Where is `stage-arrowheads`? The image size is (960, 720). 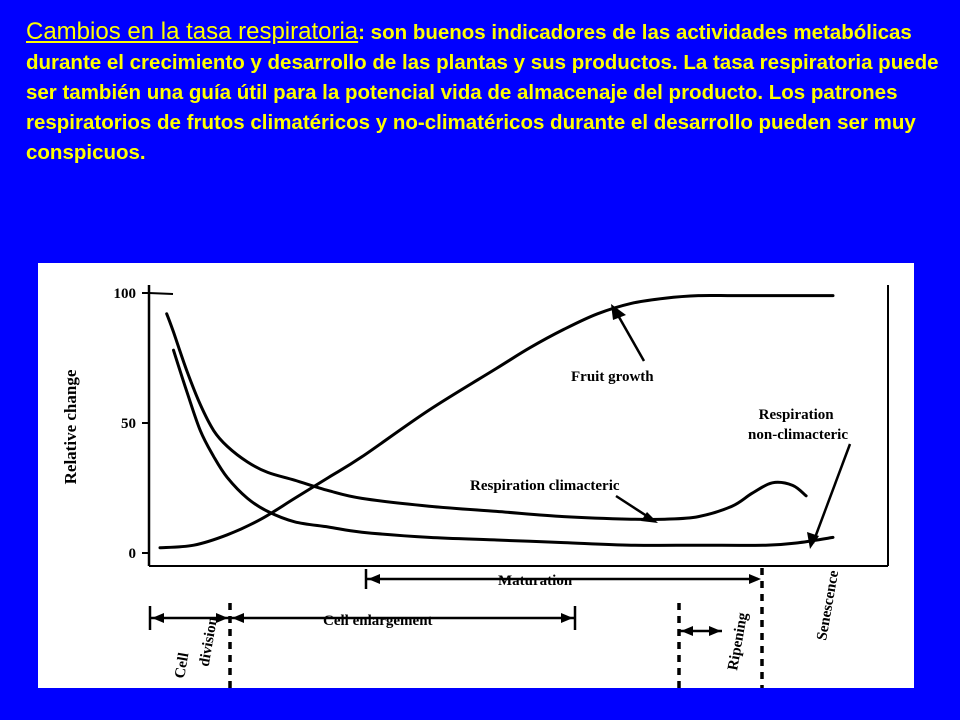
stage-arrowheads is located at coordinates (456, 605).